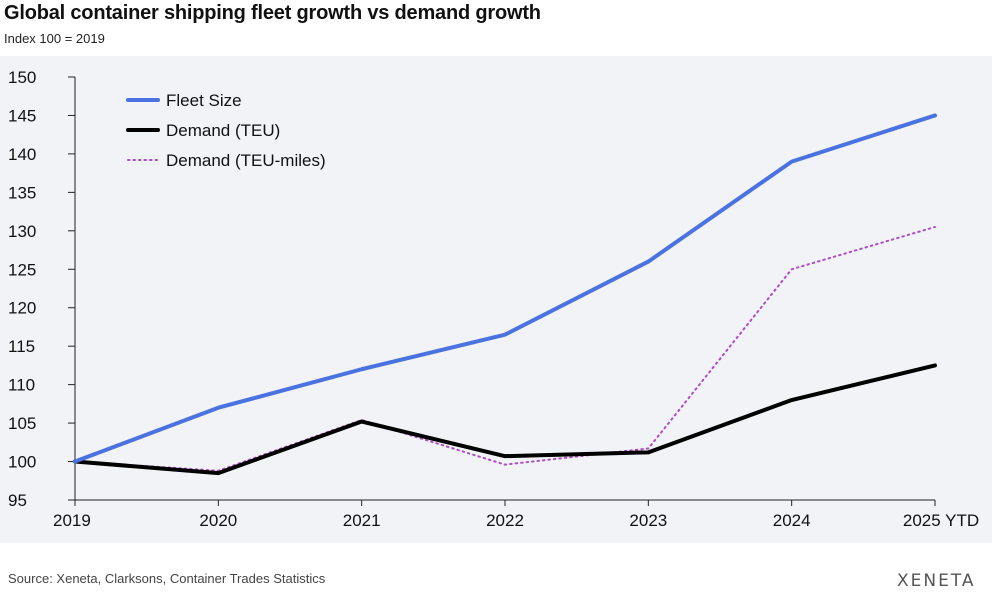 This screenshot has width=992, height=599. I want to click on legend-label-demand-teu-: Demand (TEU), so click(223, 130).